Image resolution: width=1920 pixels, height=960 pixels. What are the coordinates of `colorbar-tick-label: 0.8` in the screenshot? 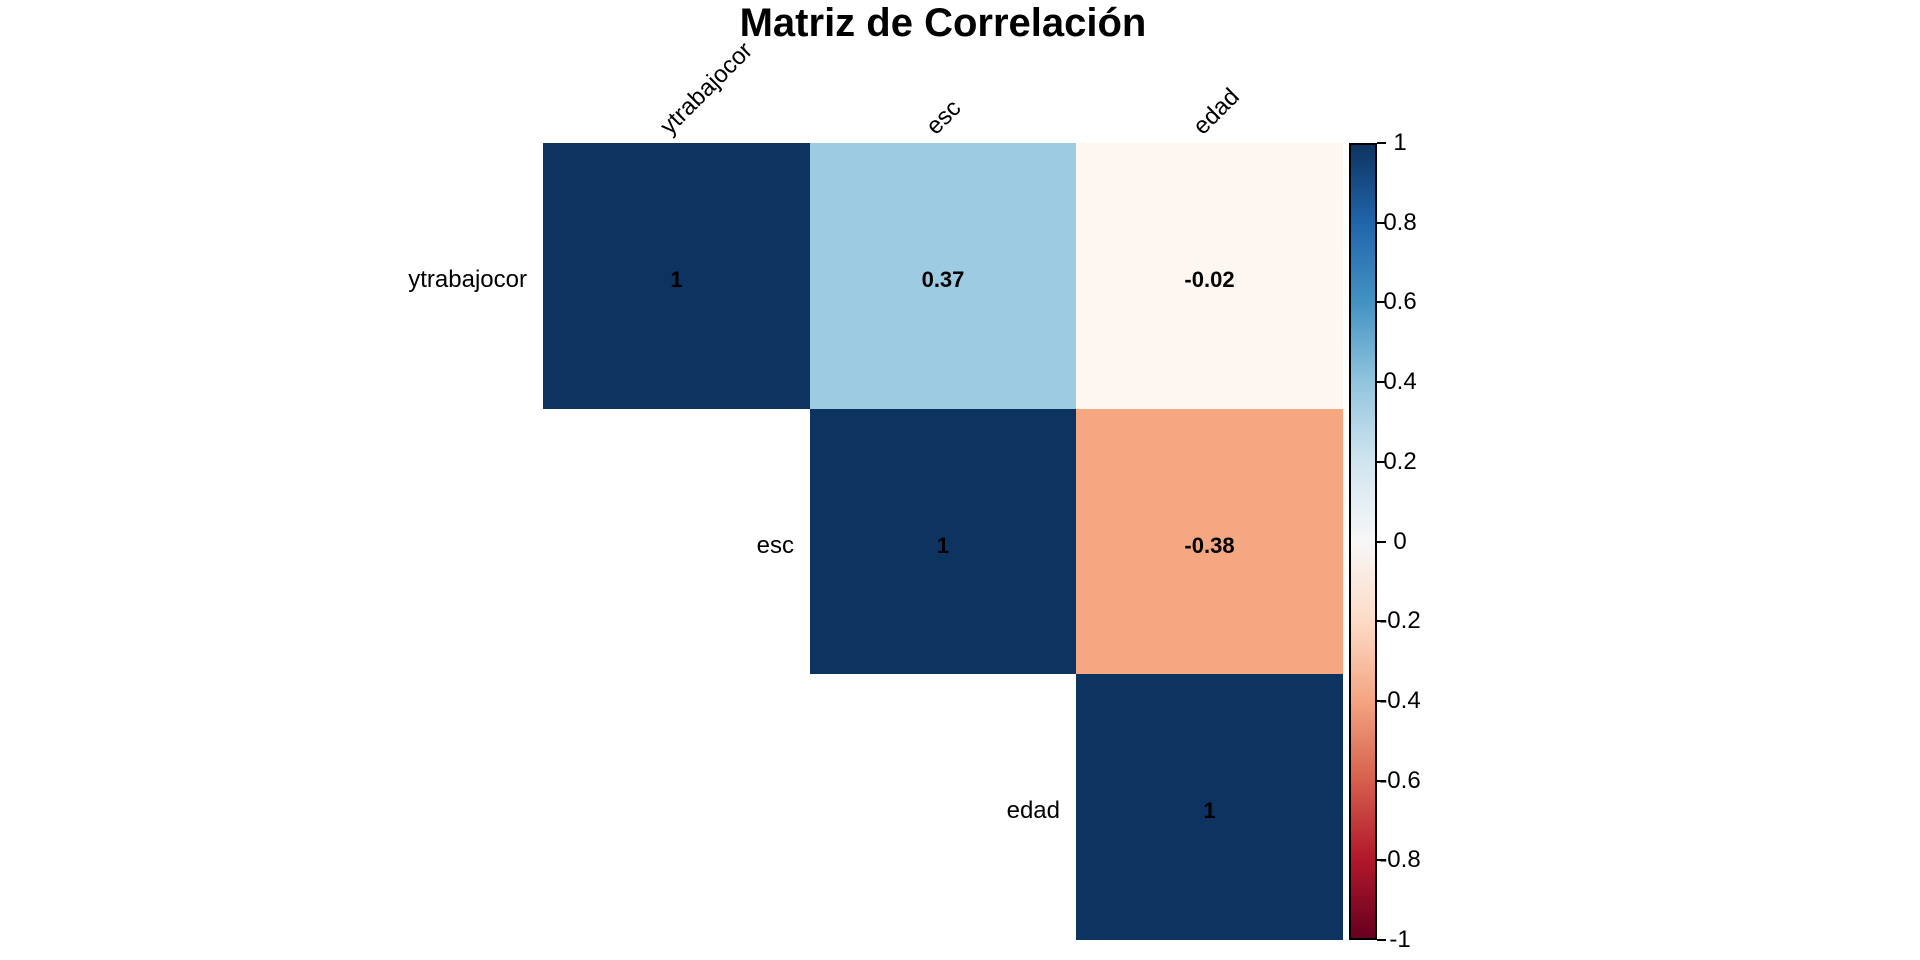 It's located at (1400, 222).